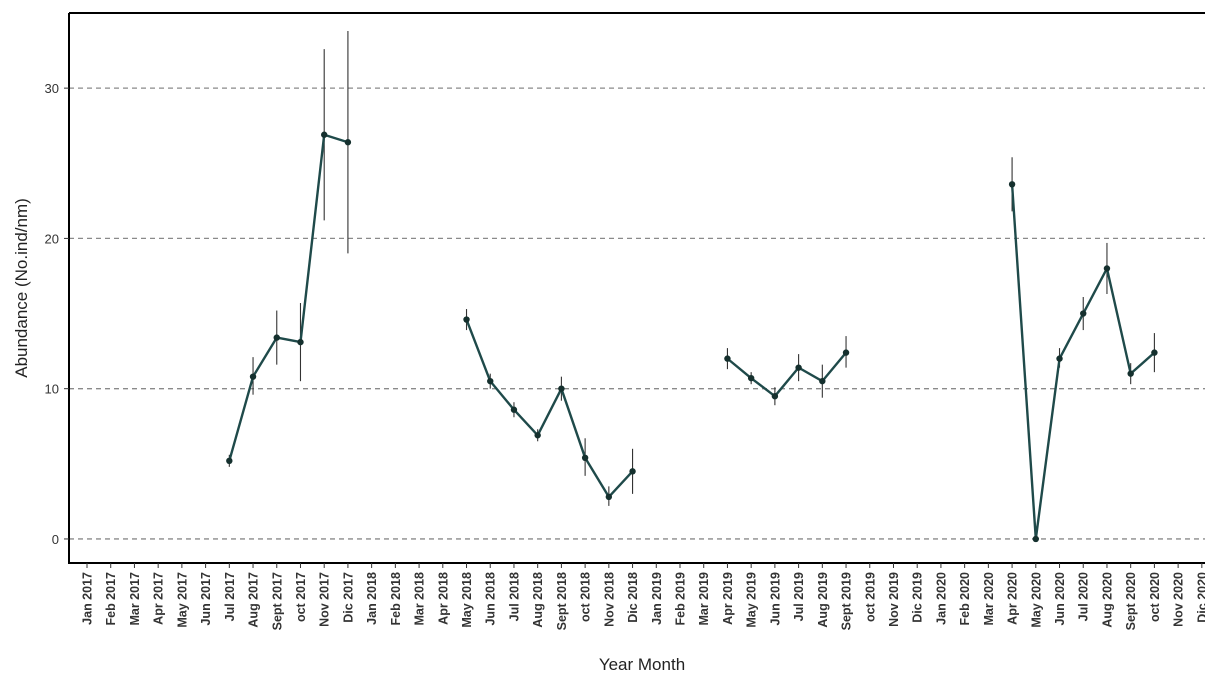  Describe the element at coordinates (348, 597) in the screenshot. I see `x-tick-label: Dic 2017` at that location.